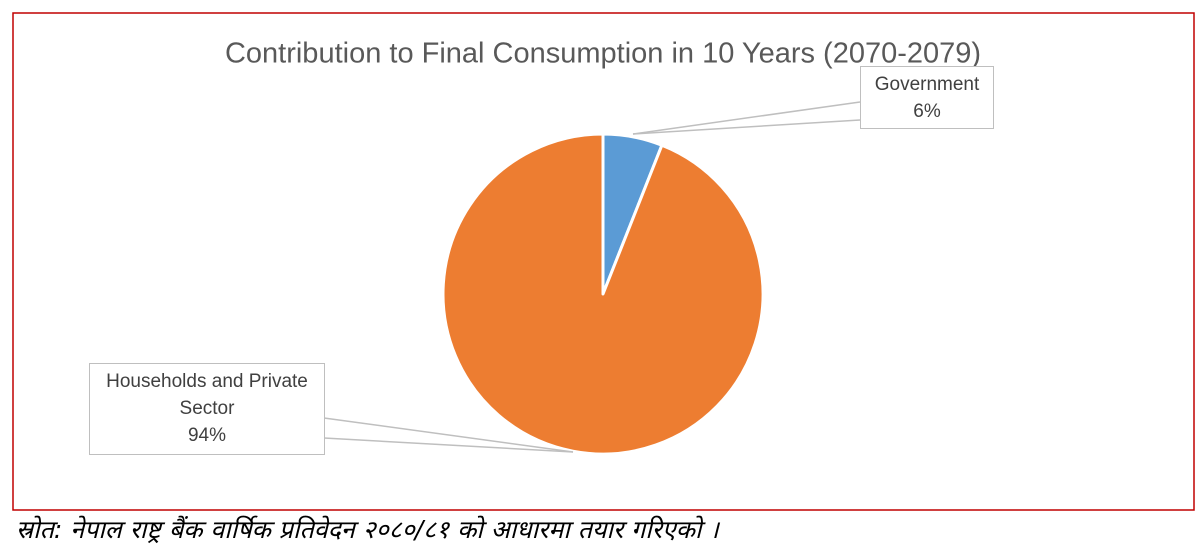 The width and height of the screenshot is (1204, 556). I want to click on data-label-name: Government, so click(927, 84).